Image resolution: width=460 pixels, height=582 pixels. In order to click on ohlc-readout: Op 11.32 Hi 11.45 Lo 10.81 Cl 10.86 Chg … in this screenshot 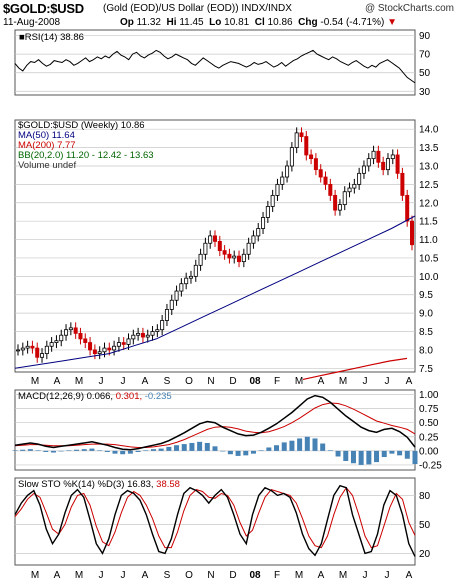, I will do `click(258, 22)`.